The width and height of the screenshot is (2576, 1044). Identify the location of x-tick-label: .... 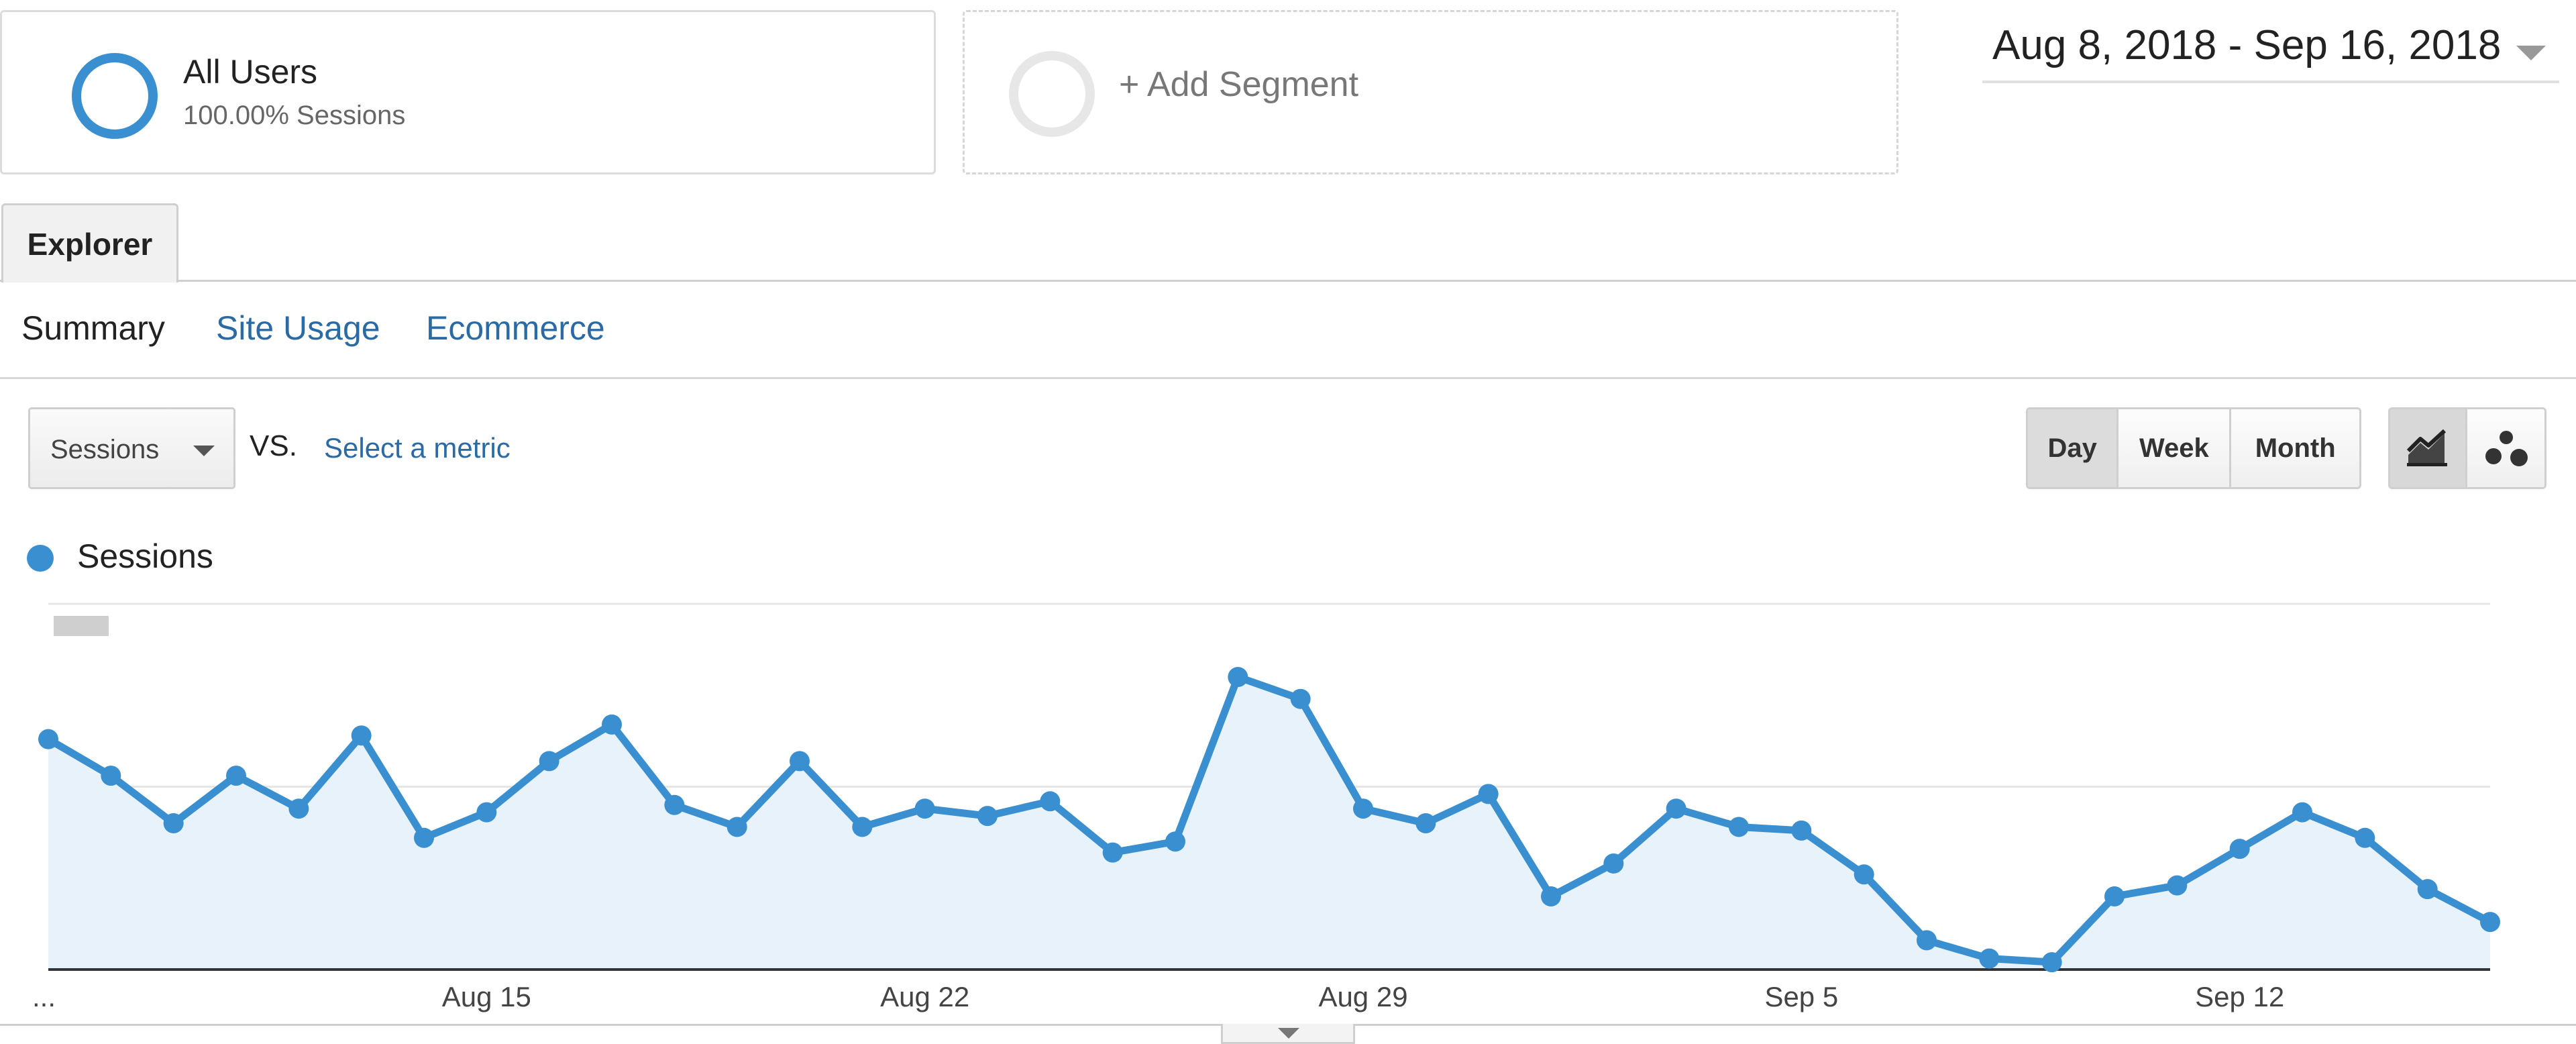
(44, 996).